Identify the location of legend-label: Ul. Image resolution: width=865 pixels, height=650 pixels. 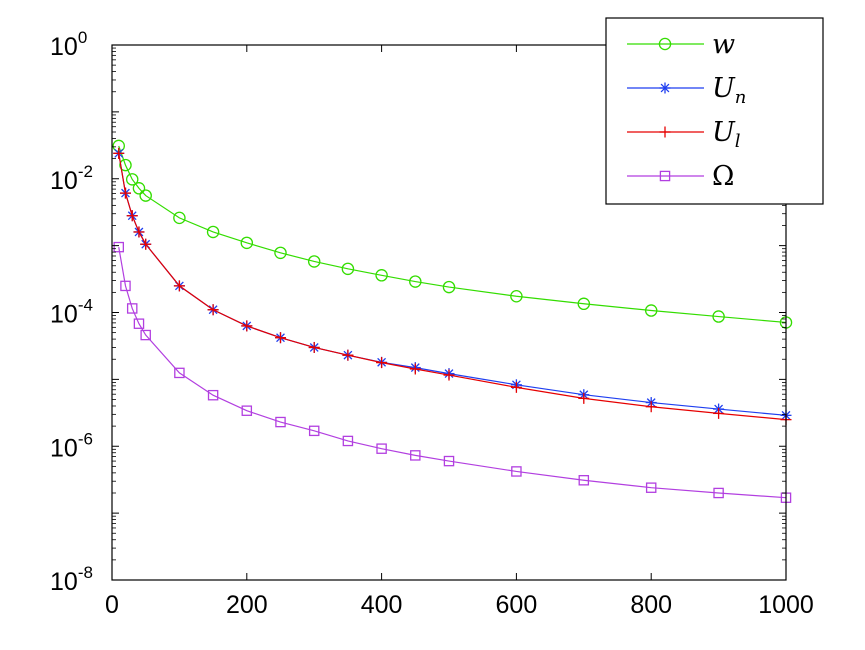
(726, 134).